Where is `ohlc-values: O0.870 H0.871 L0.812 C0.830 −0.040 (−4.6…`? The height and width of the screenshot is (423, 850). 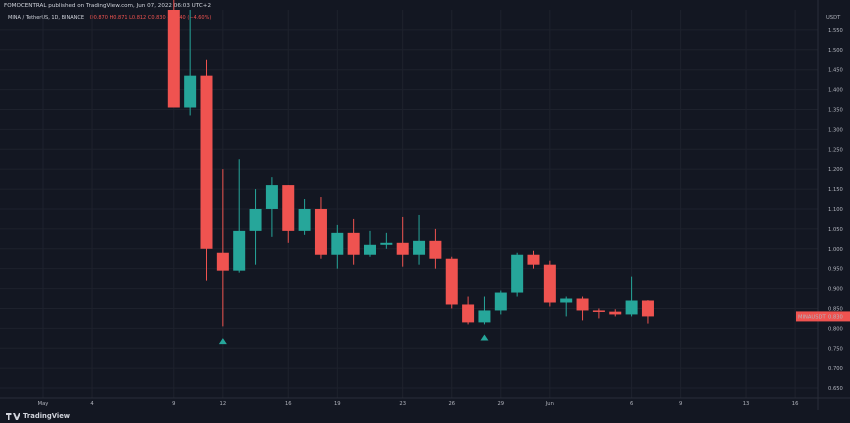 ohlc-values: O0.870 H0.871 L0.812 C0.830 −0.040 (−4.6… is located at coordinates (150, 18).